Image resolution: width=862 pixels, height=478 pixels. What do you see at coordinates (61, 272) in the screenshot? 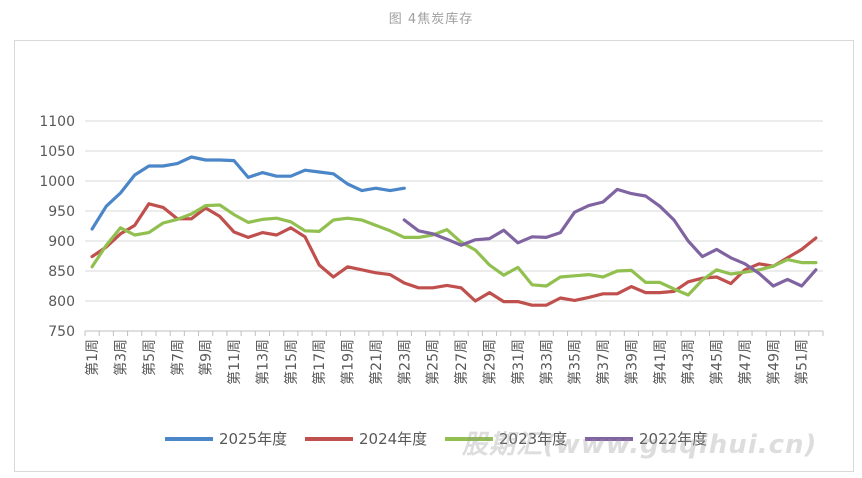
I see `y-tick-label: 850` at bounding box center [61, 272].